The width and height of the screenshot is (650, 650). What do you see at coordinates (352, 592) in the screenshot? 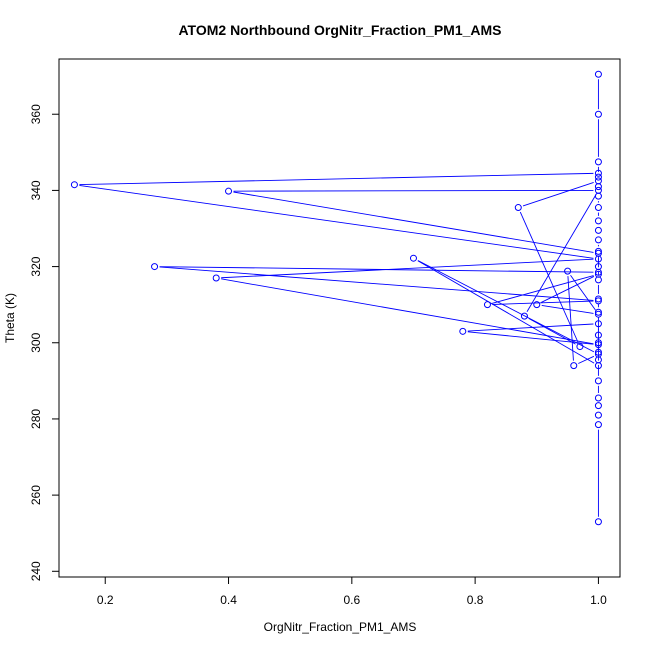
I see `x-axis: 0.2 0.4 0.6 0.8 1.0` at bounding box center [352, 592].